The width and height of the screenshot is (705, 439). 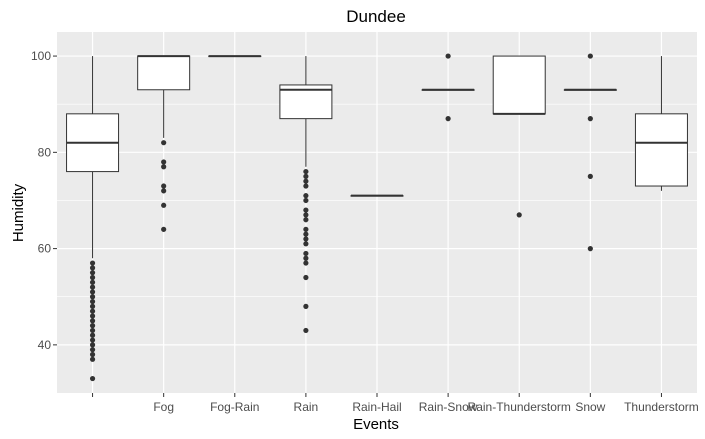 I want to click on x-tick-label: Rain-Snow, so click(x=448, y=407).